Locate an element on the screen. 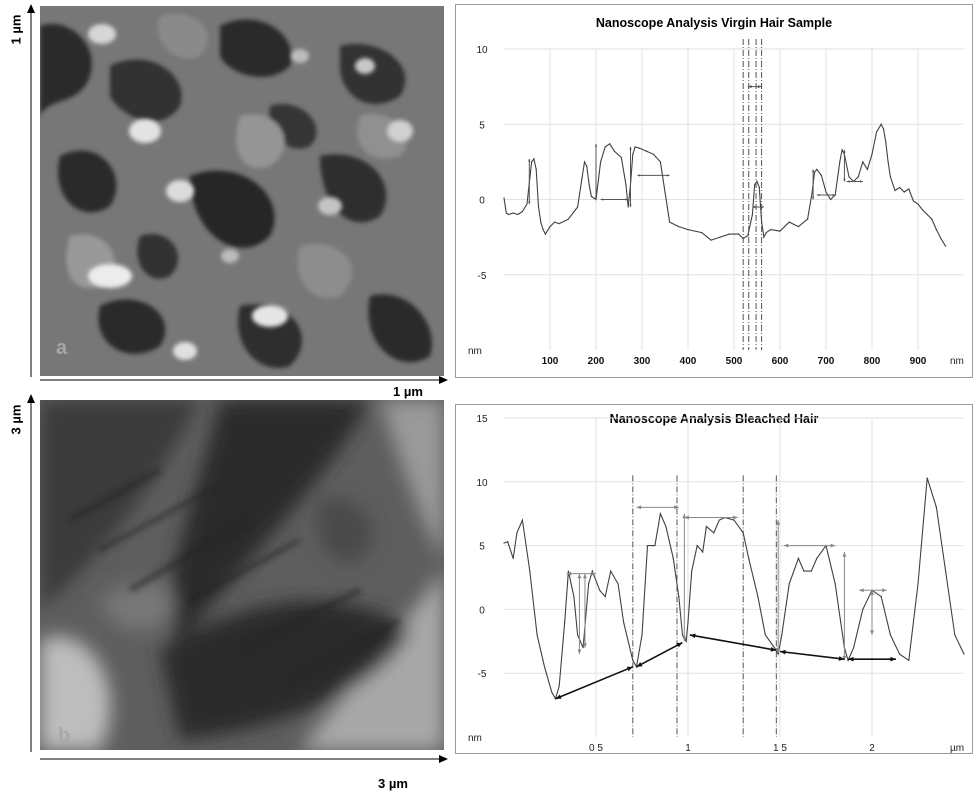 The width and height of the screenshot is (975, 792). y-scale-label-b: 3 µm is located at coordinates (16, 419).